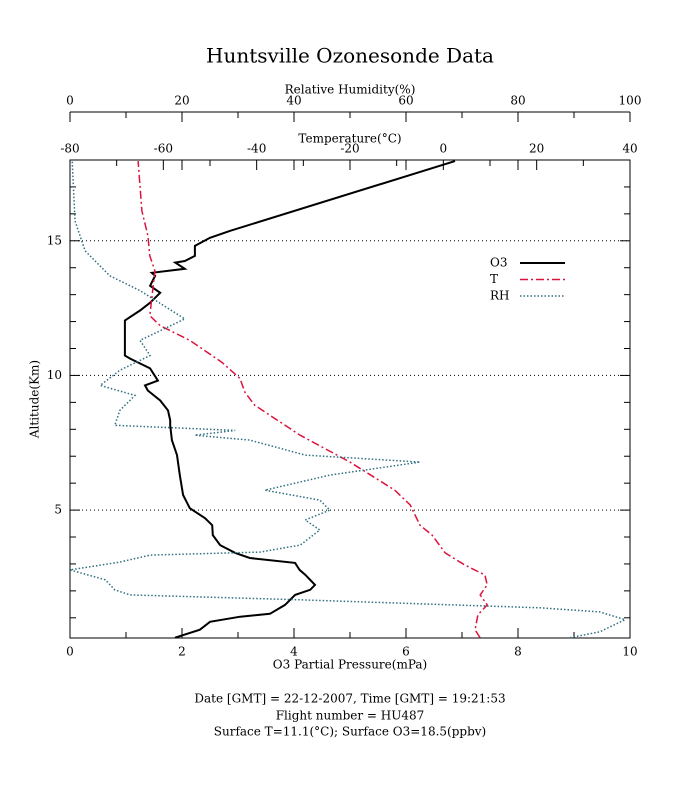 This screenshot has width=700, height=800. I want to click on x3-axis-label: Relative Humidity(%), so click(350, 90).